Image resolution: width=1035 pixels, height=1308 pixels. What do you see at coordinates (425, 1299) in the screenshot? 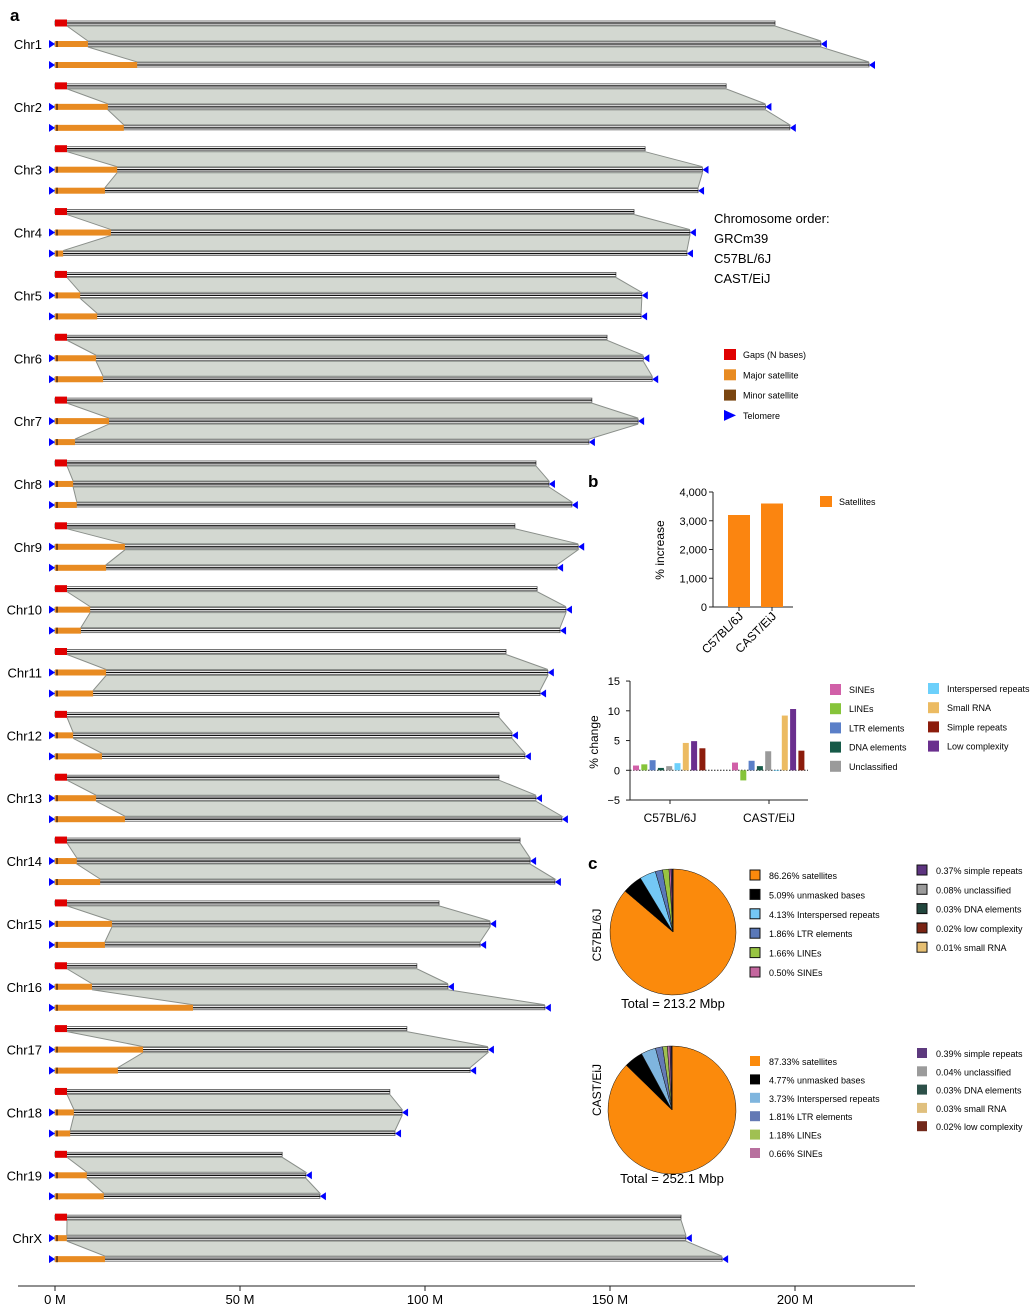
I see `x-axis-tick-label: 100 M` at bounding box center [425, 1299].